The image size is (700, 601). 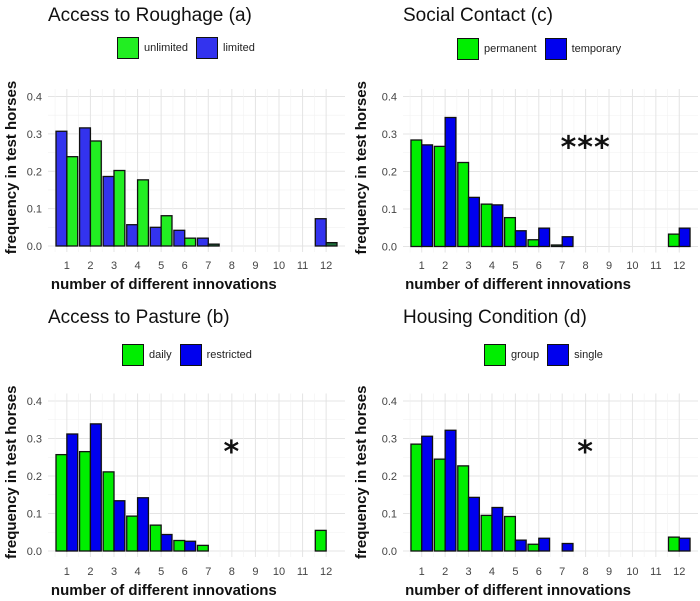 What do you see at coordinates (190, 355) in the screenshot?
I see `legend-swatch-restricted` at bounding box center [190, 355].